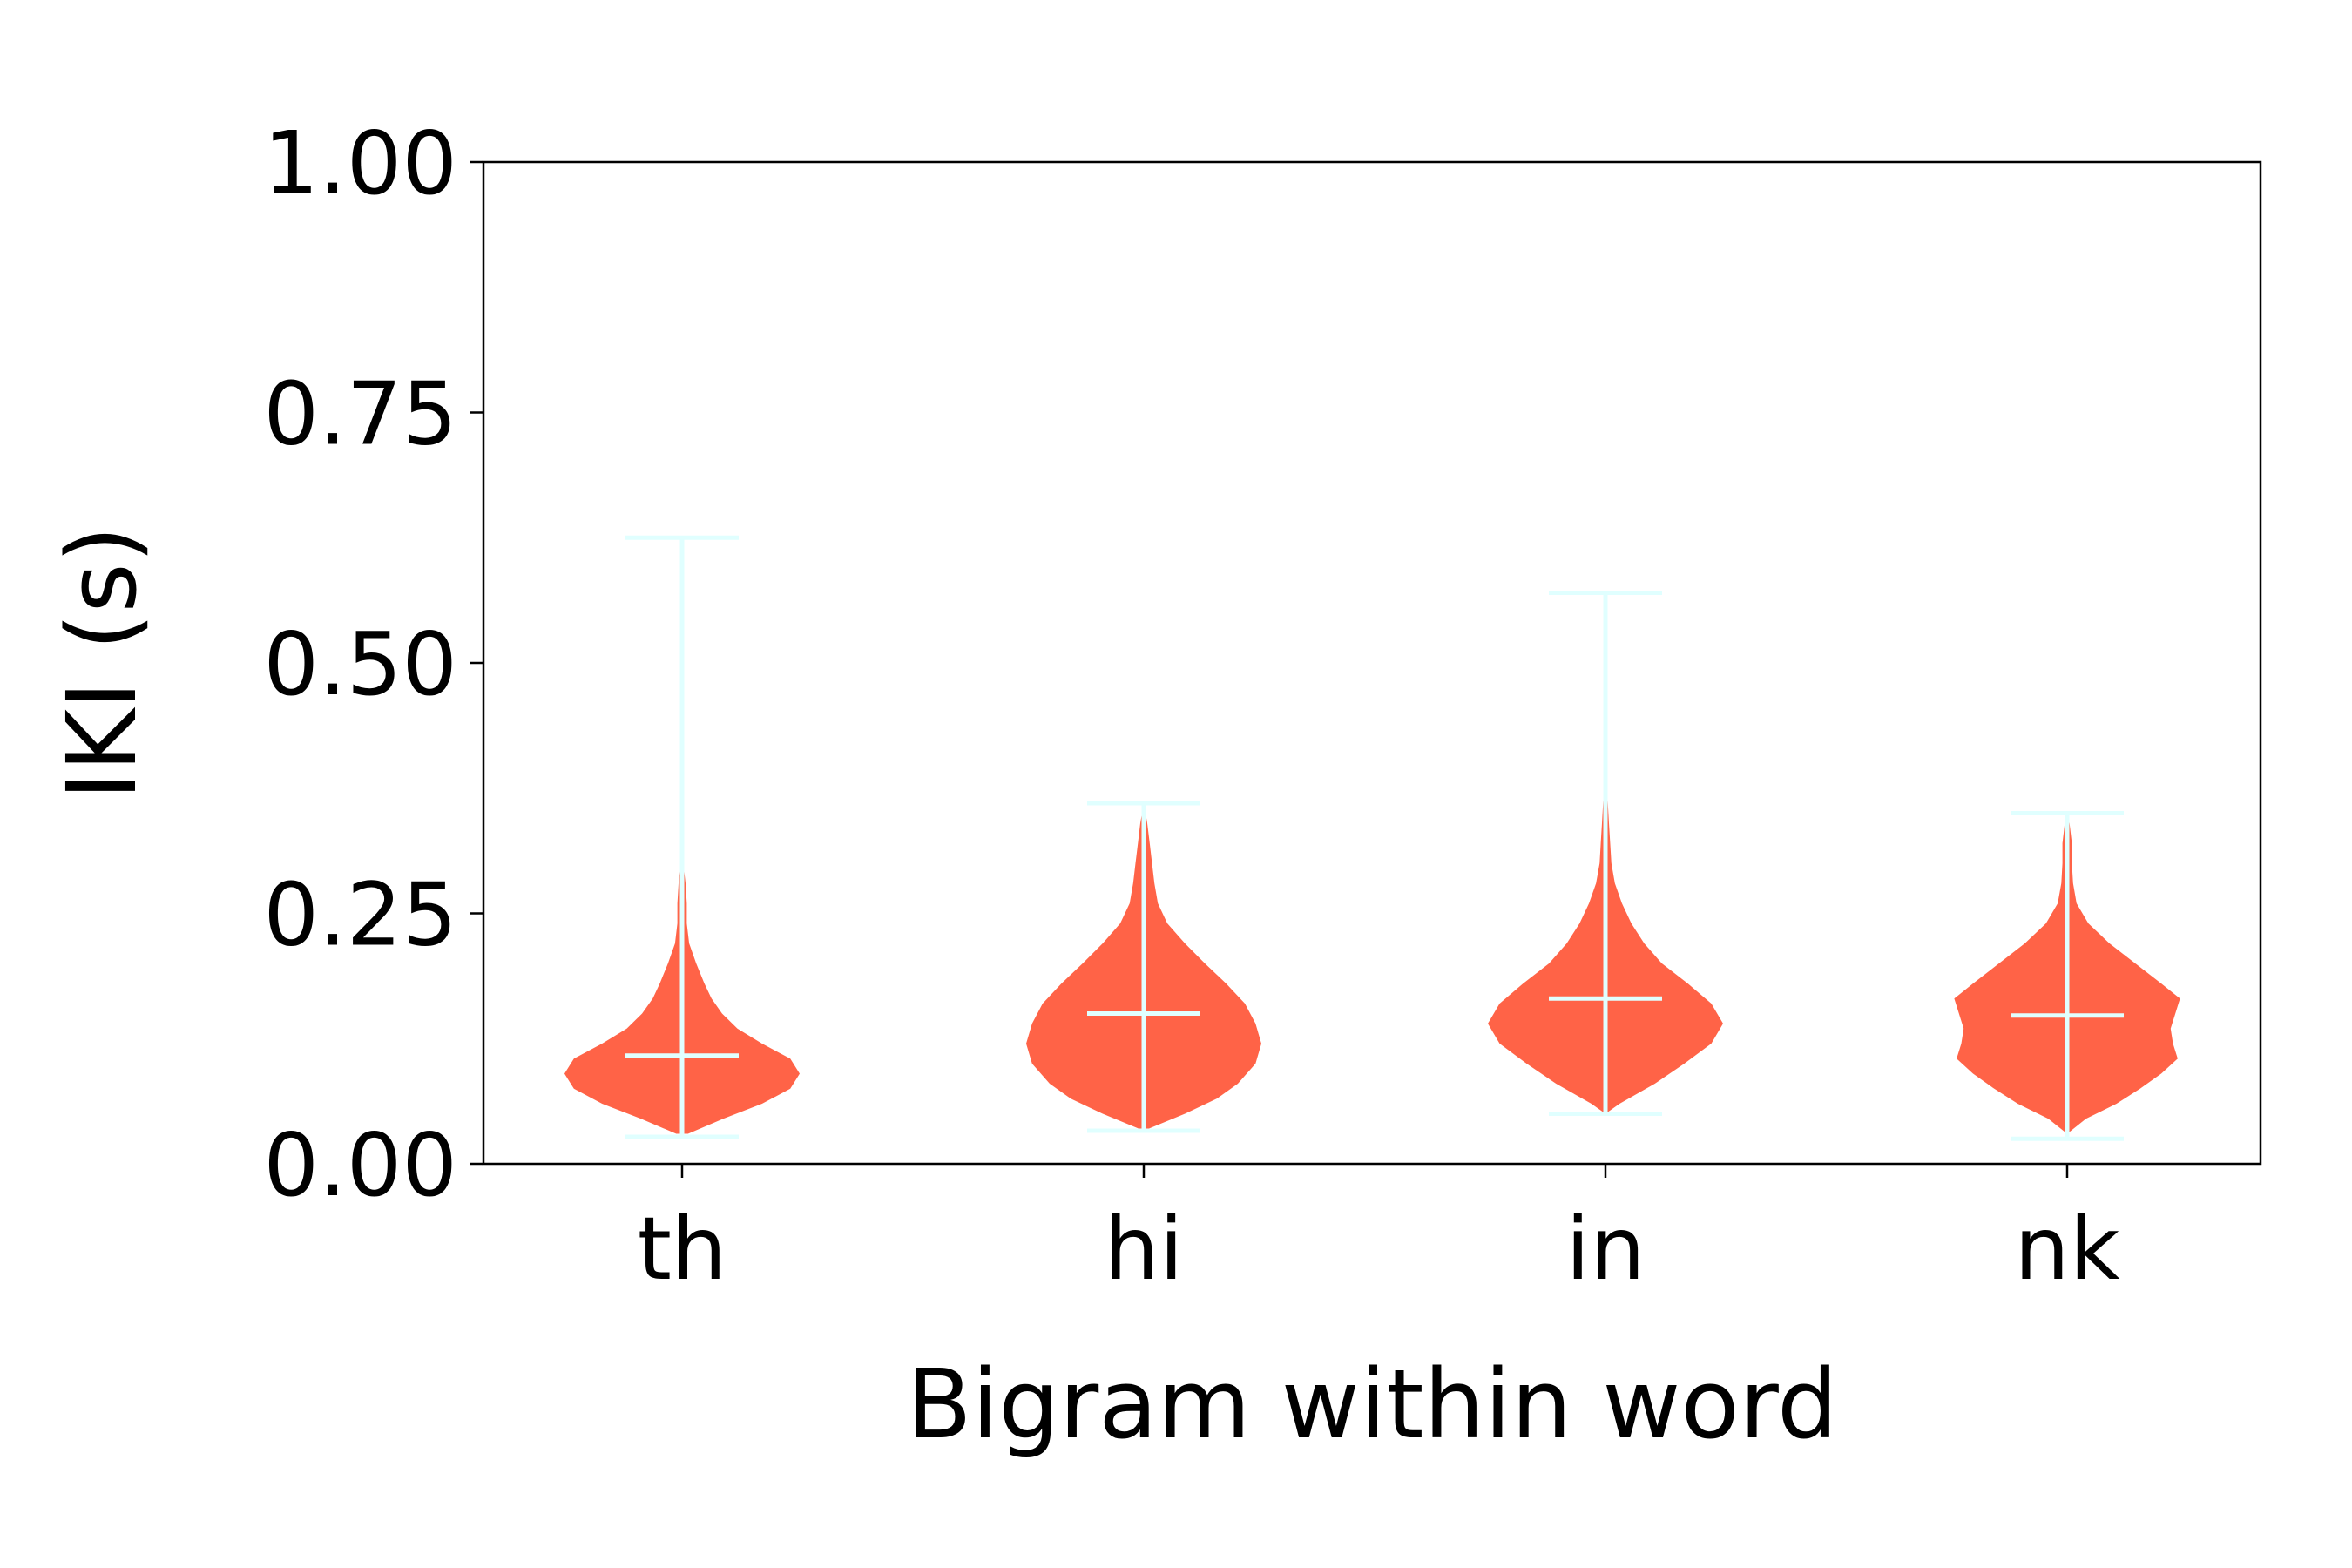 Image resolution: width=2352 pixels, height=1568 pixels. Describe the element at coordinates (360, 1165) in the screenshot. I see `y-tick-label: 0.00` at that location.